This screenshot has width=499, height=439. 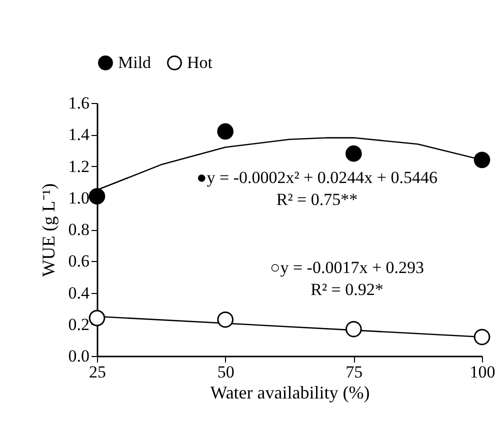 What do you see at coordinates (135, 62) in the screenshot?
I see `legend-label: Mild` at bounding box center [135, 62].